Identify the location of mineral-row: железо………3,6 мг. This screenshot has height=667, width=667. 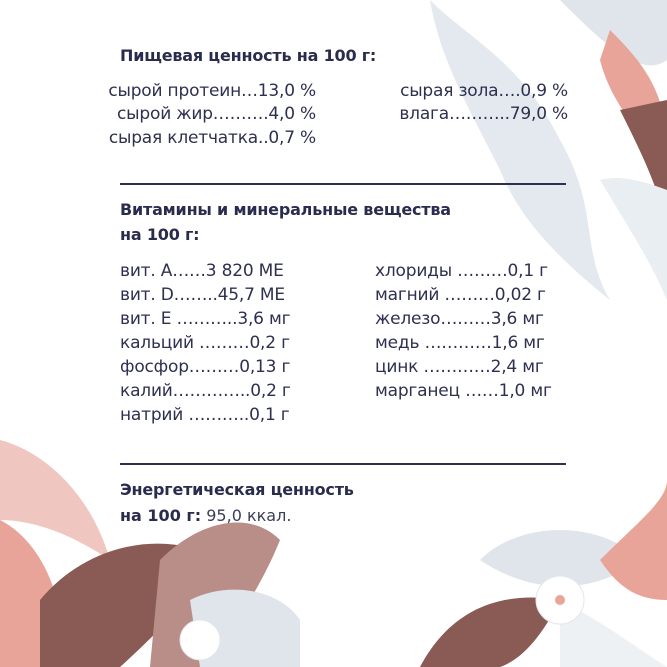
(459, 319).